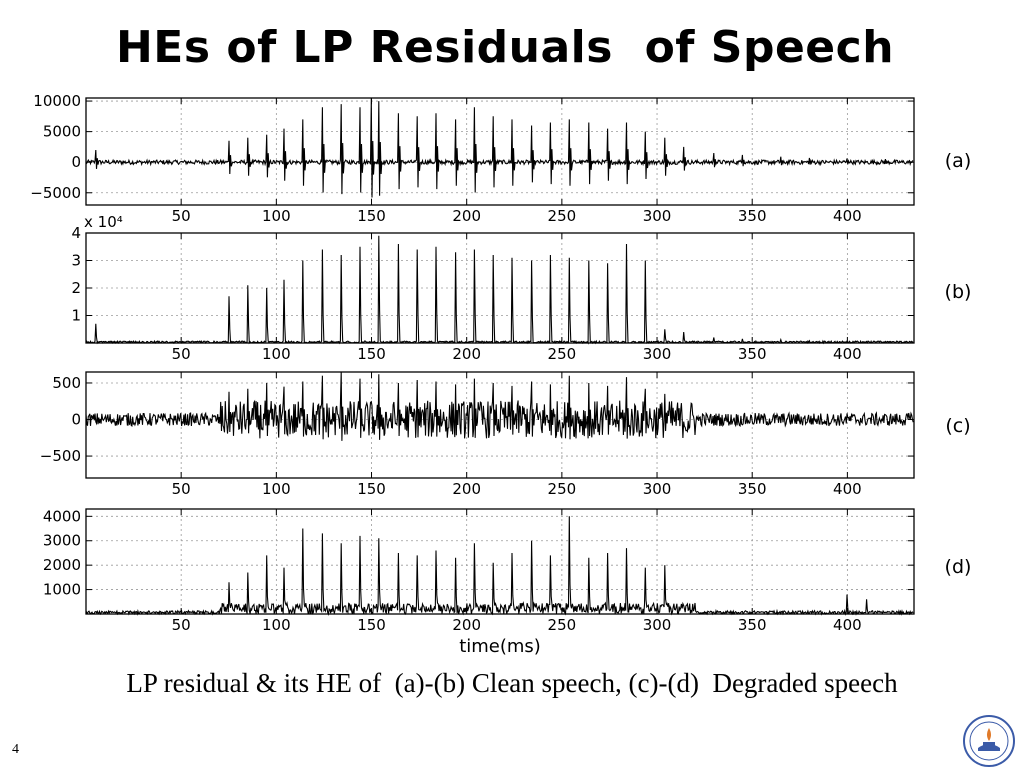 Image resolution: width=1024 pixels, height=768 pixels. What do you see at coordinates (76, 288) in the screenshot?
I see `y-tick-label: 2` at bounding box center [76, 288].